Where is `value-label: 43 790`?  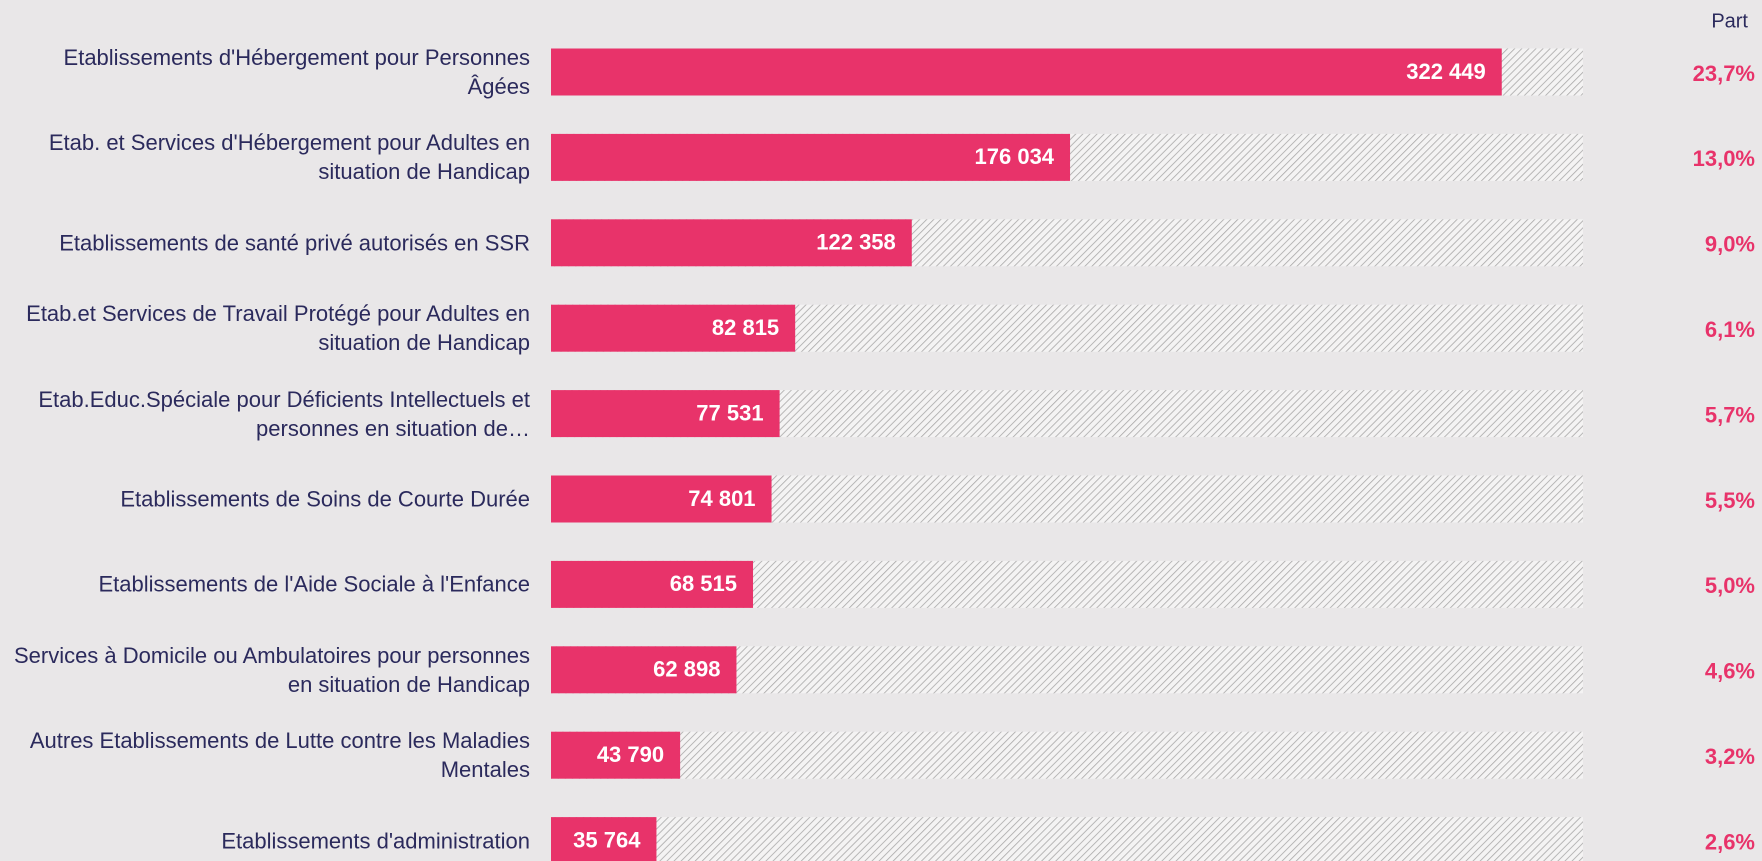 value-label: 43 790 is located at coordinates (630, 754).